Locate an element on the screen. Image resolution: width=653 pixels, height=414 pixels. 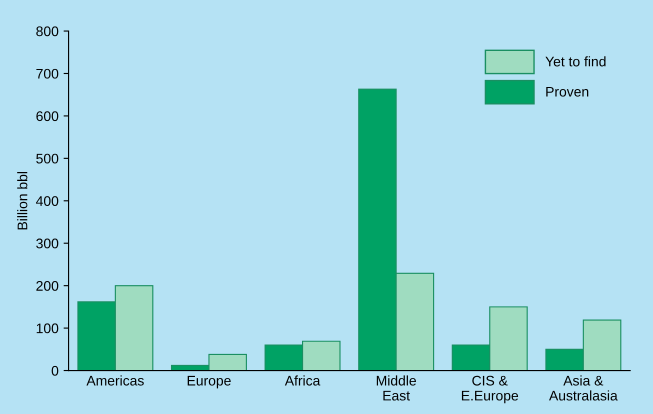
y-tick-label: 100 is located at coordinates (47, 328).